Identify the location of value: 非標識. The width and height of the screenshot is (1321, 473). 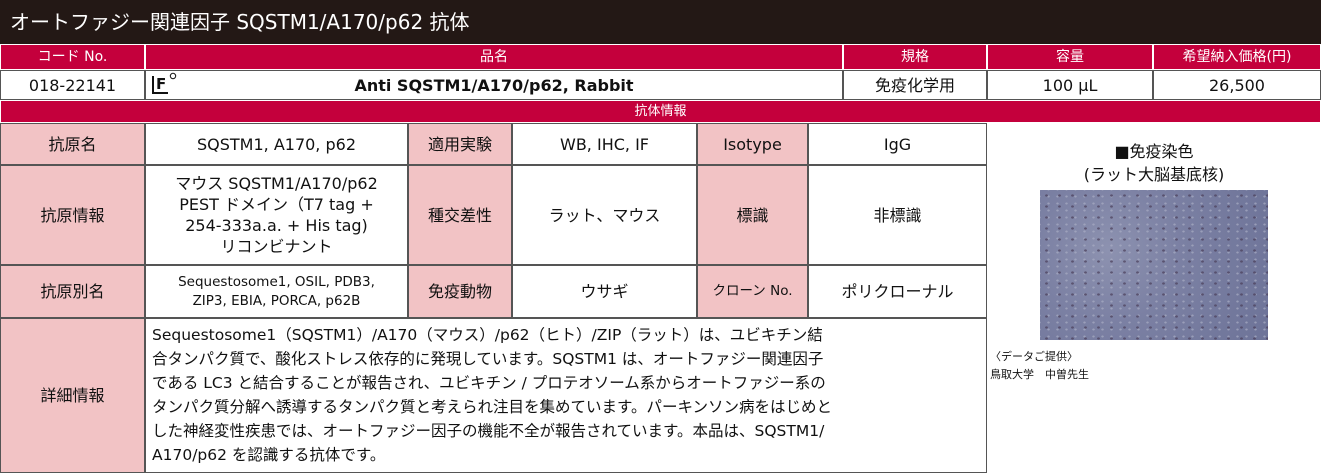
(897, 215).